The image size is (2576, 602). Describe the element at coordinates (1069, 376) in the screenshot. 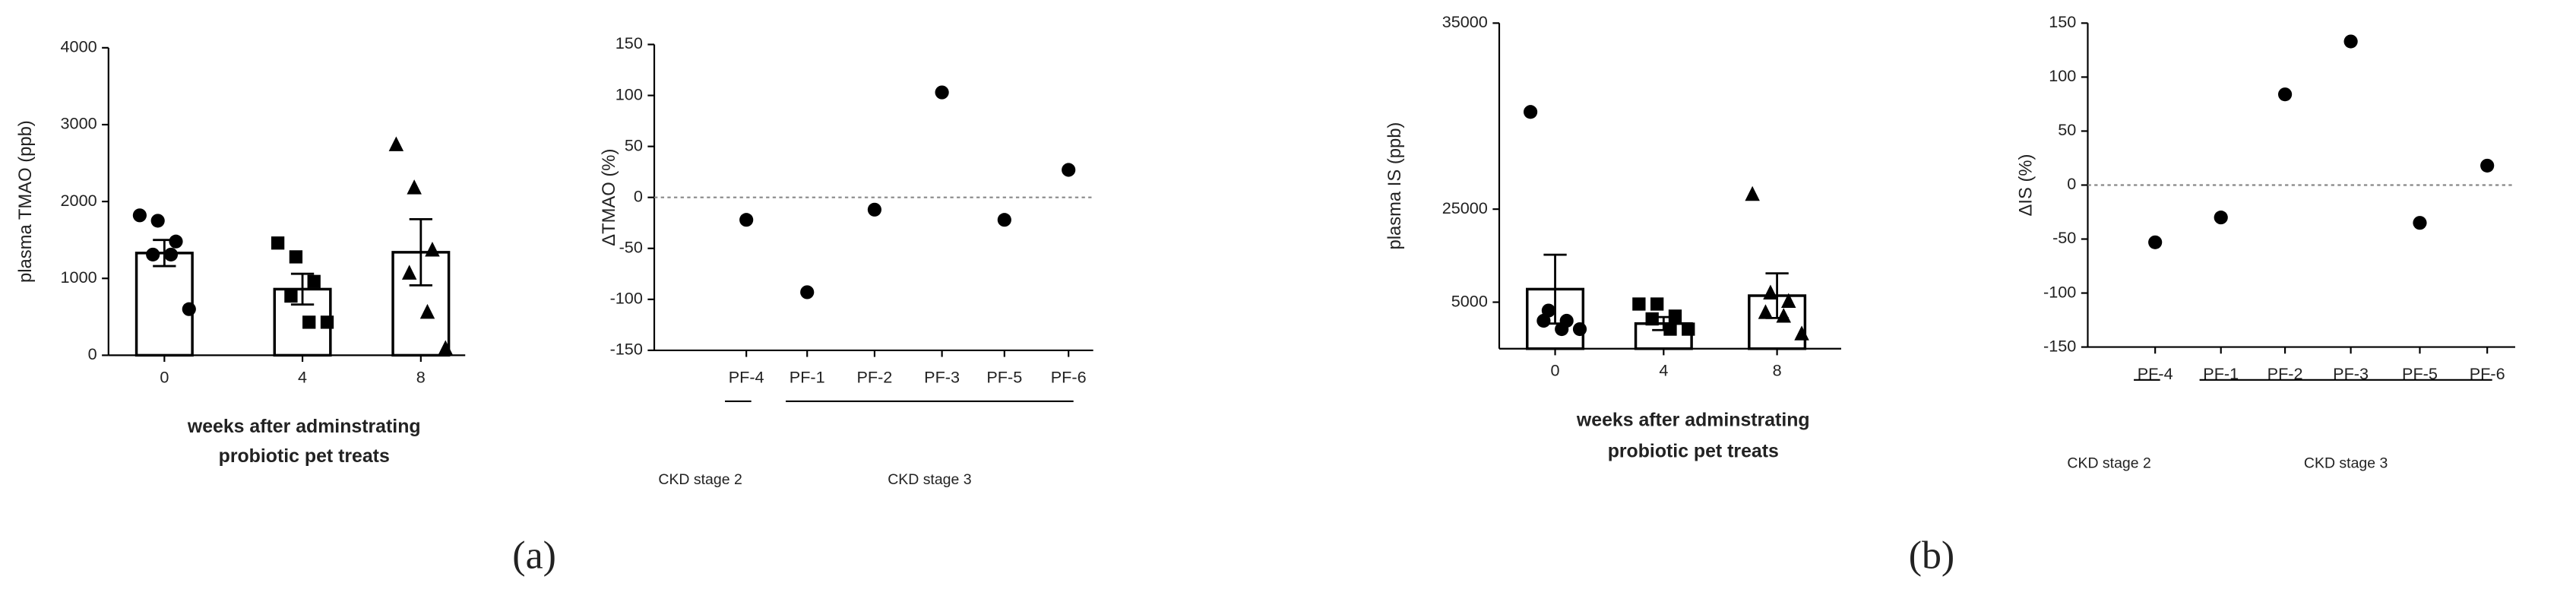

I see `x-tick-label: PF-6` at that location.